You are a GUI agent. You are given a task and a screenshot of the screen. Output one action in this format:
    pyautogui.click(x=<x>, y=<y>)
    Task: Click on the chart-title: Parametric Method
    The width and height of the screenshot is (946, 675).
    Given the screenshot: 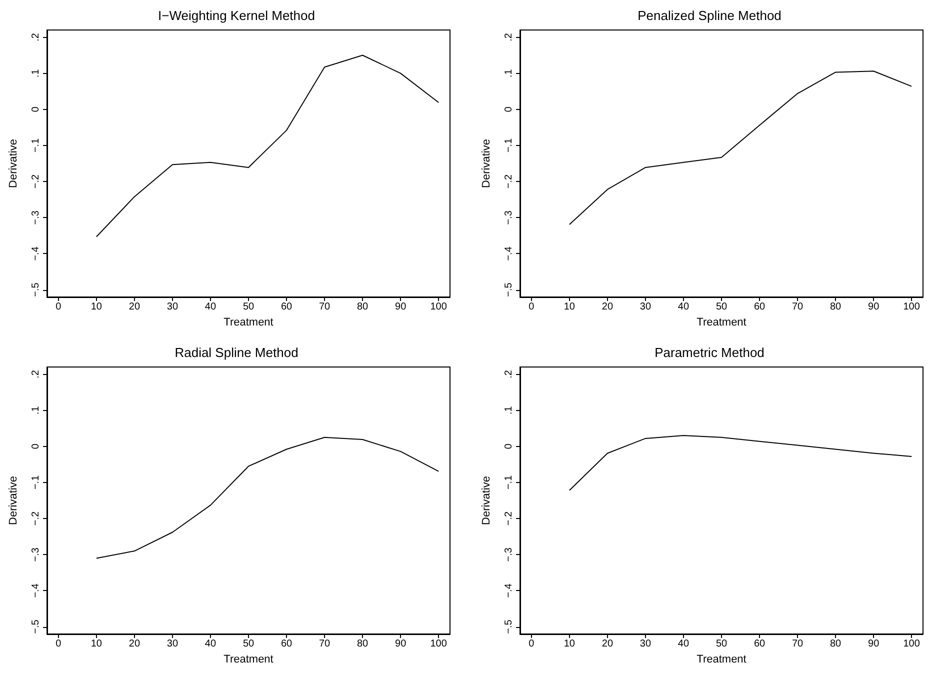 What is the action you would take?
    pyautogui.click(x=709, y=352)
    